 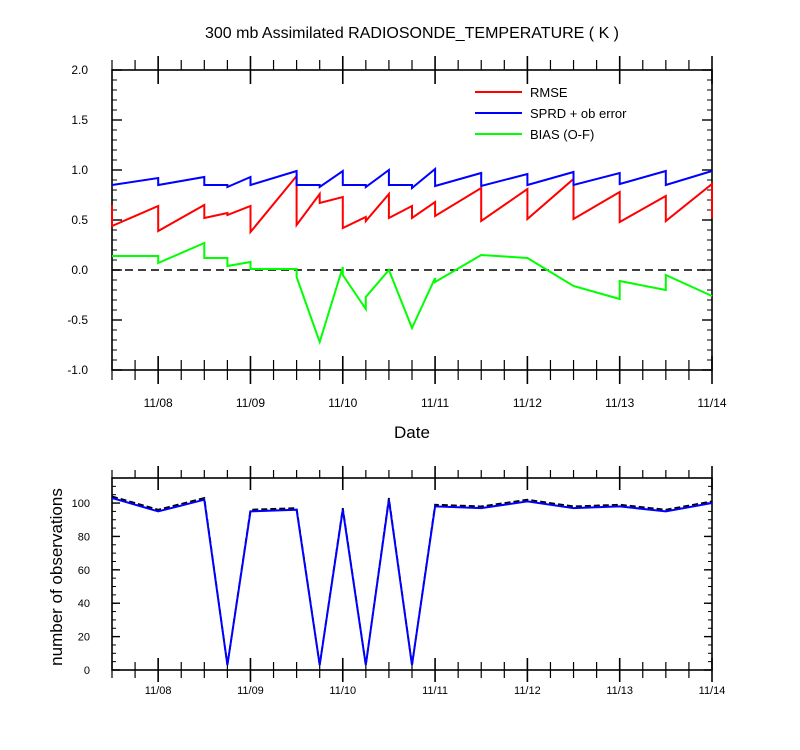 I want to click on y-tick-label: 60, so click(x=84, y=571).